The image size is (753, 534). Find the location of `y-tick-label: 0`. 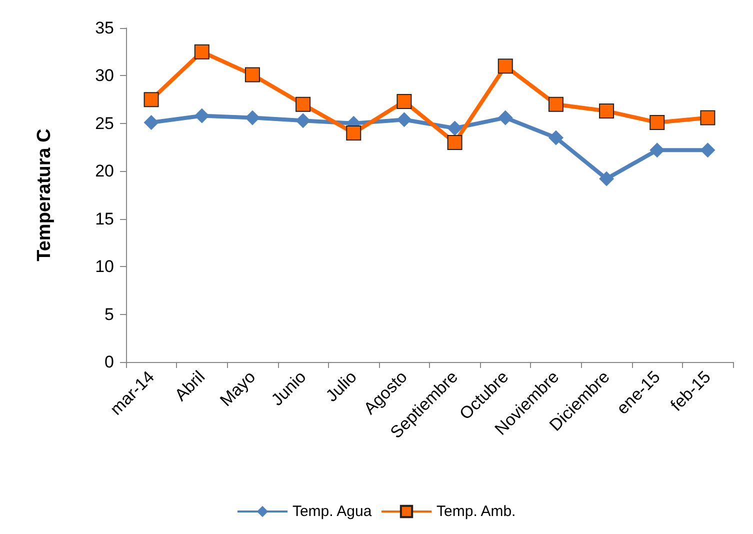

y-tick-label: 0 is located at coordinates (109, 362).